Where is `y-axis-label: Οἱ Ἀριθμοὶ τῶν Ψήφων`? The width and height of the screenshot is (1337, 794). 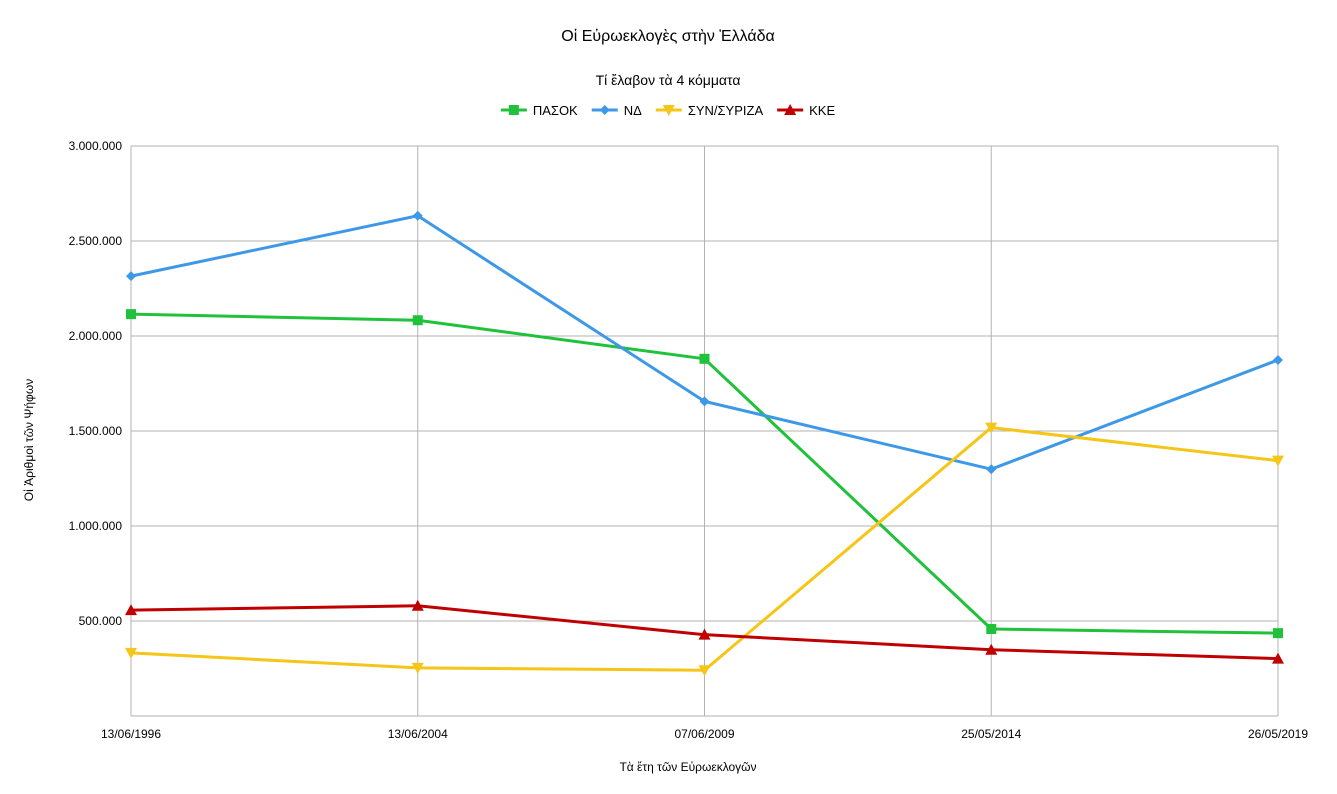
y-axis-label: Οἱ Ἀριθμοὶ τῶν Ψήφων is located at coordinates (29, 440).